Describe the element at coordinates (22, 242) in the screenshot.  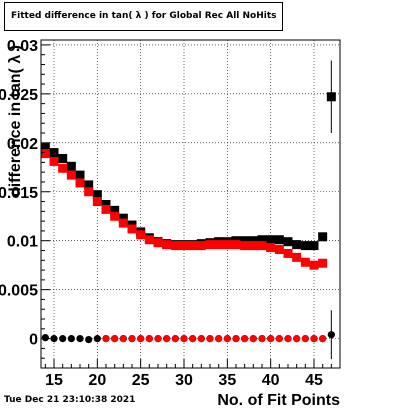
I see `y-tick-label: 0.01` at that location.